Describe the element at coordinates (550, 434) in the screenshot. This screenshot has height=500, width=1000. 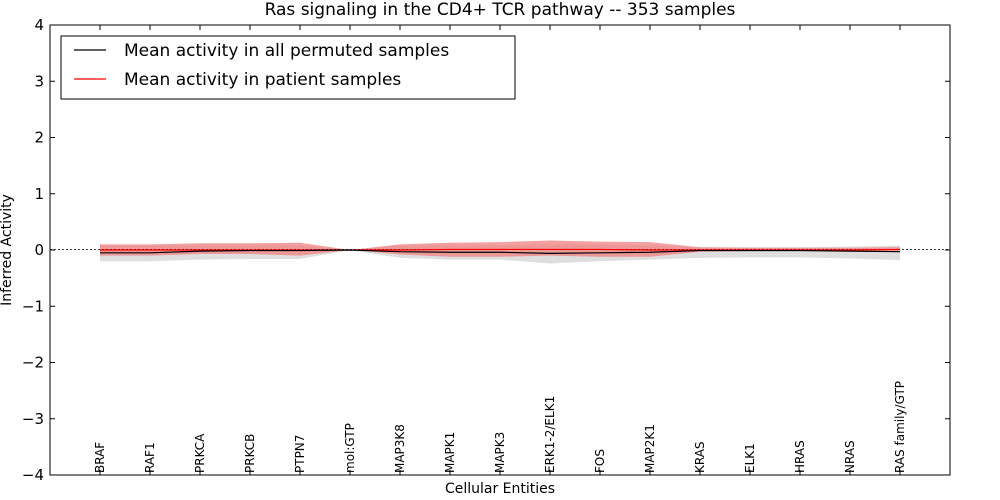
I see `x-tick-label: ERK1-2/ELK1` at that location.